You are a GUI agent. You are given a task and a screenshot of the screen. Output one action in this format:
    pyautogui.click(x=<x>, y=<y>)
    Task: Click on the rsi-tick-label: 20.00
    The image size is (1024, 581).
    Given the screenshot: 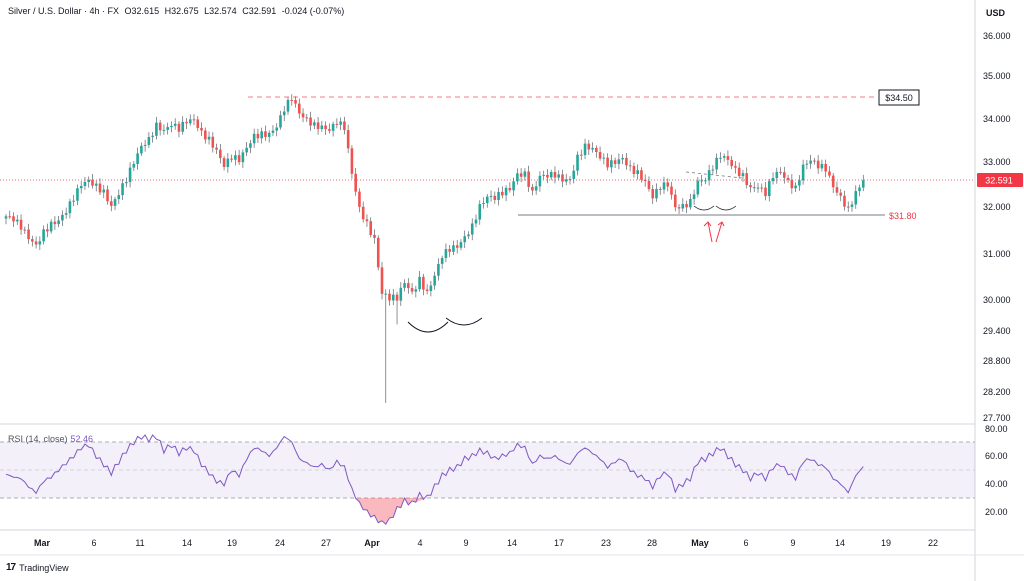 What is the action you would take?
    pyautogui.click(x=996, y=512)
    